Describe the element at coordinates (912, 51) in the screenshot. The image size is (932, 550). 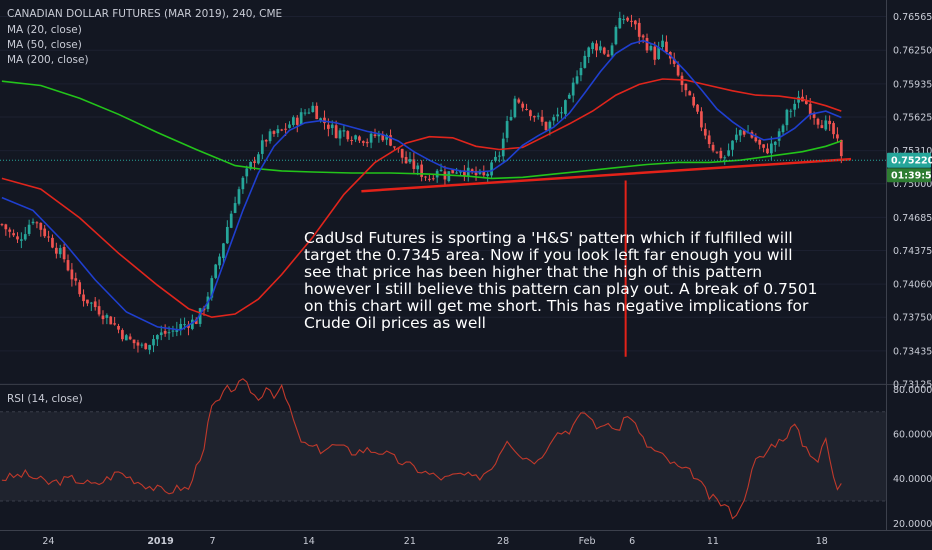
I see `price-tick-label: 0.76250` at that location.